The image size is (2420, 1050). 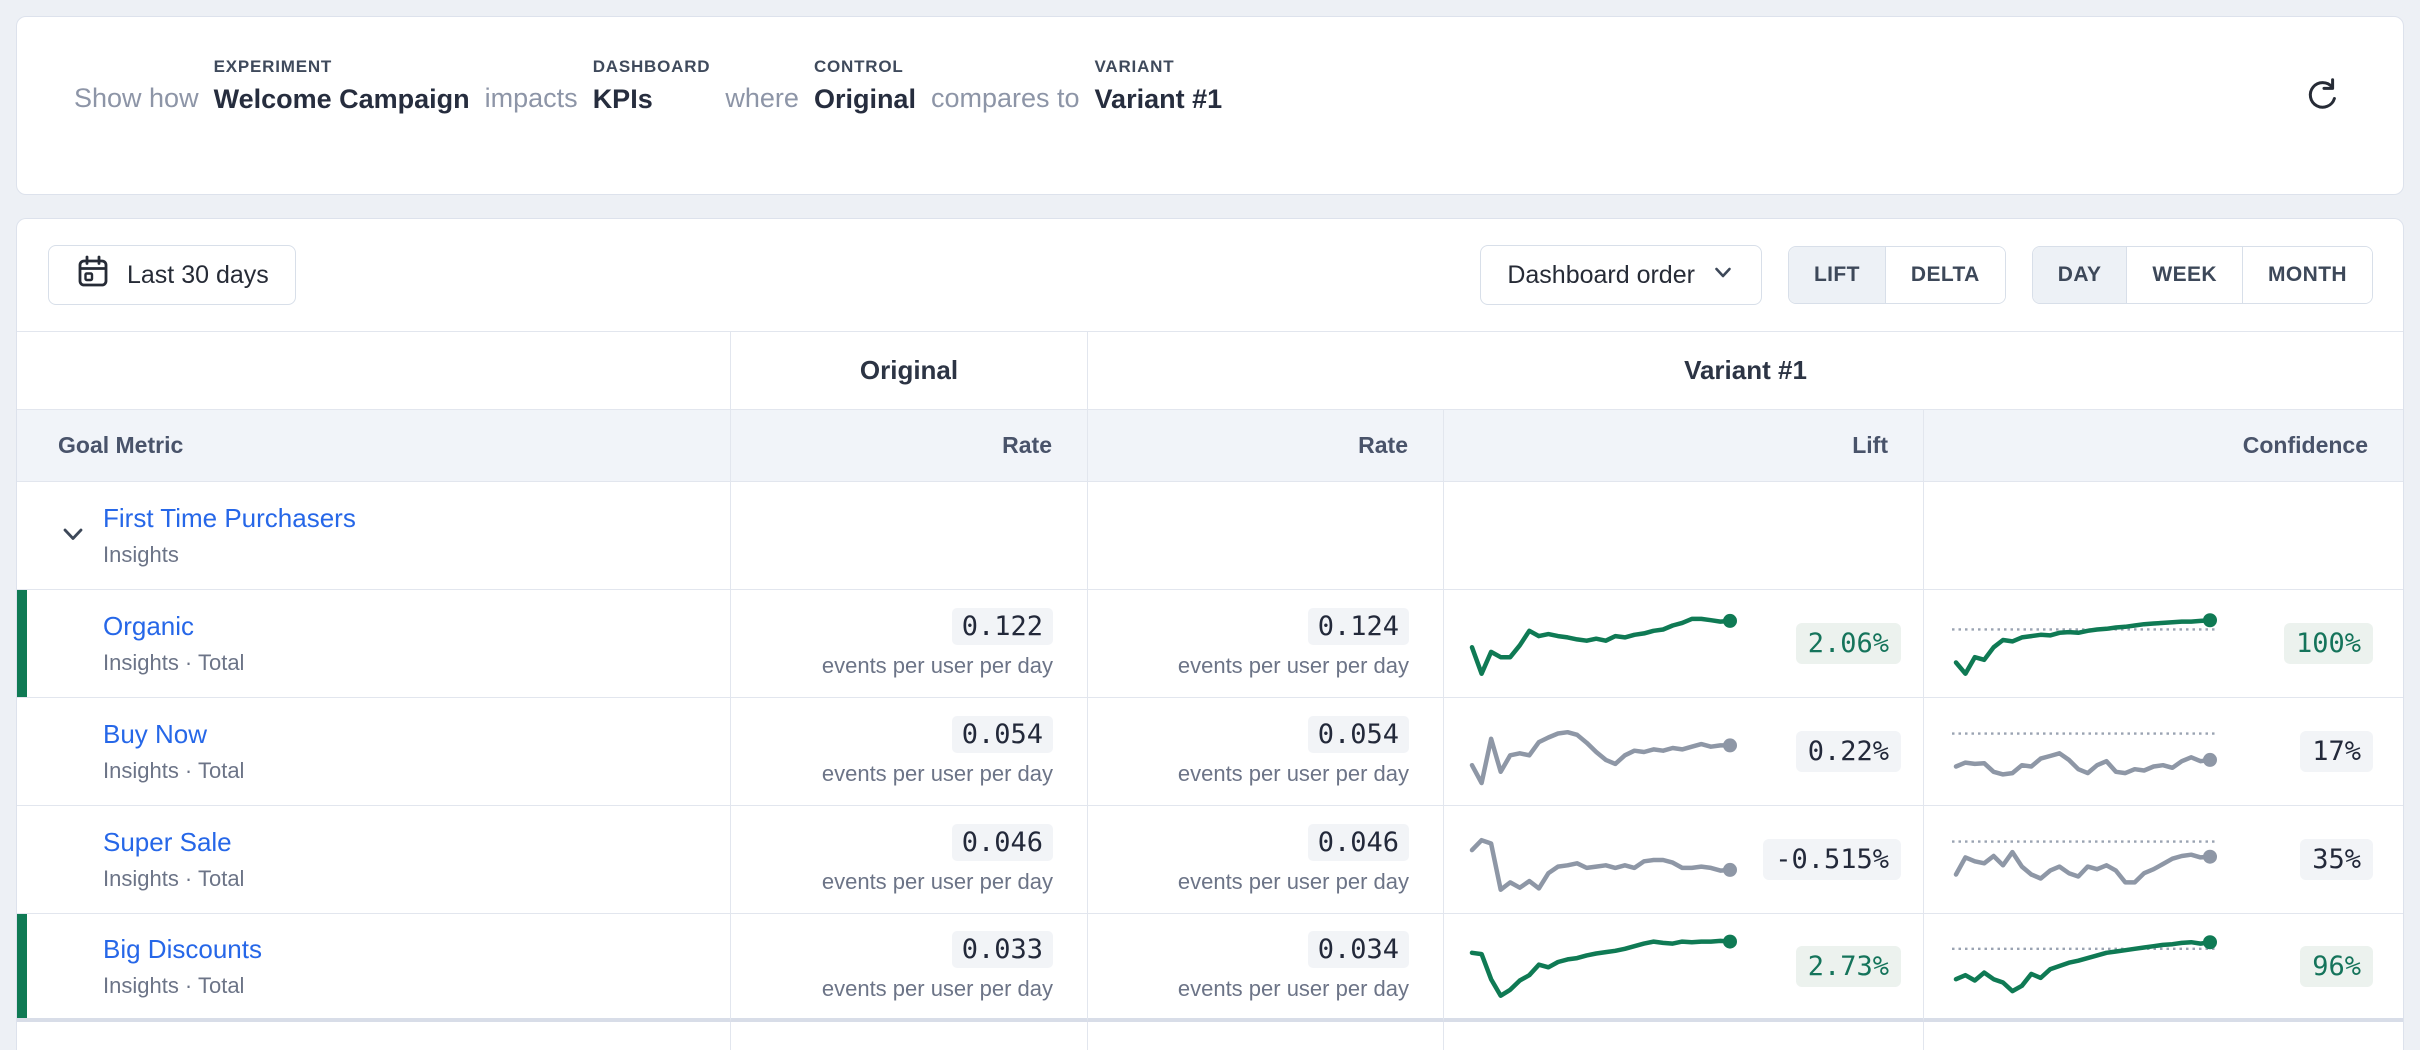 What do you see at coordinates (149, 626) in the screenshot?
I see `metric-link: Organic` at bounding box center [149, 626].